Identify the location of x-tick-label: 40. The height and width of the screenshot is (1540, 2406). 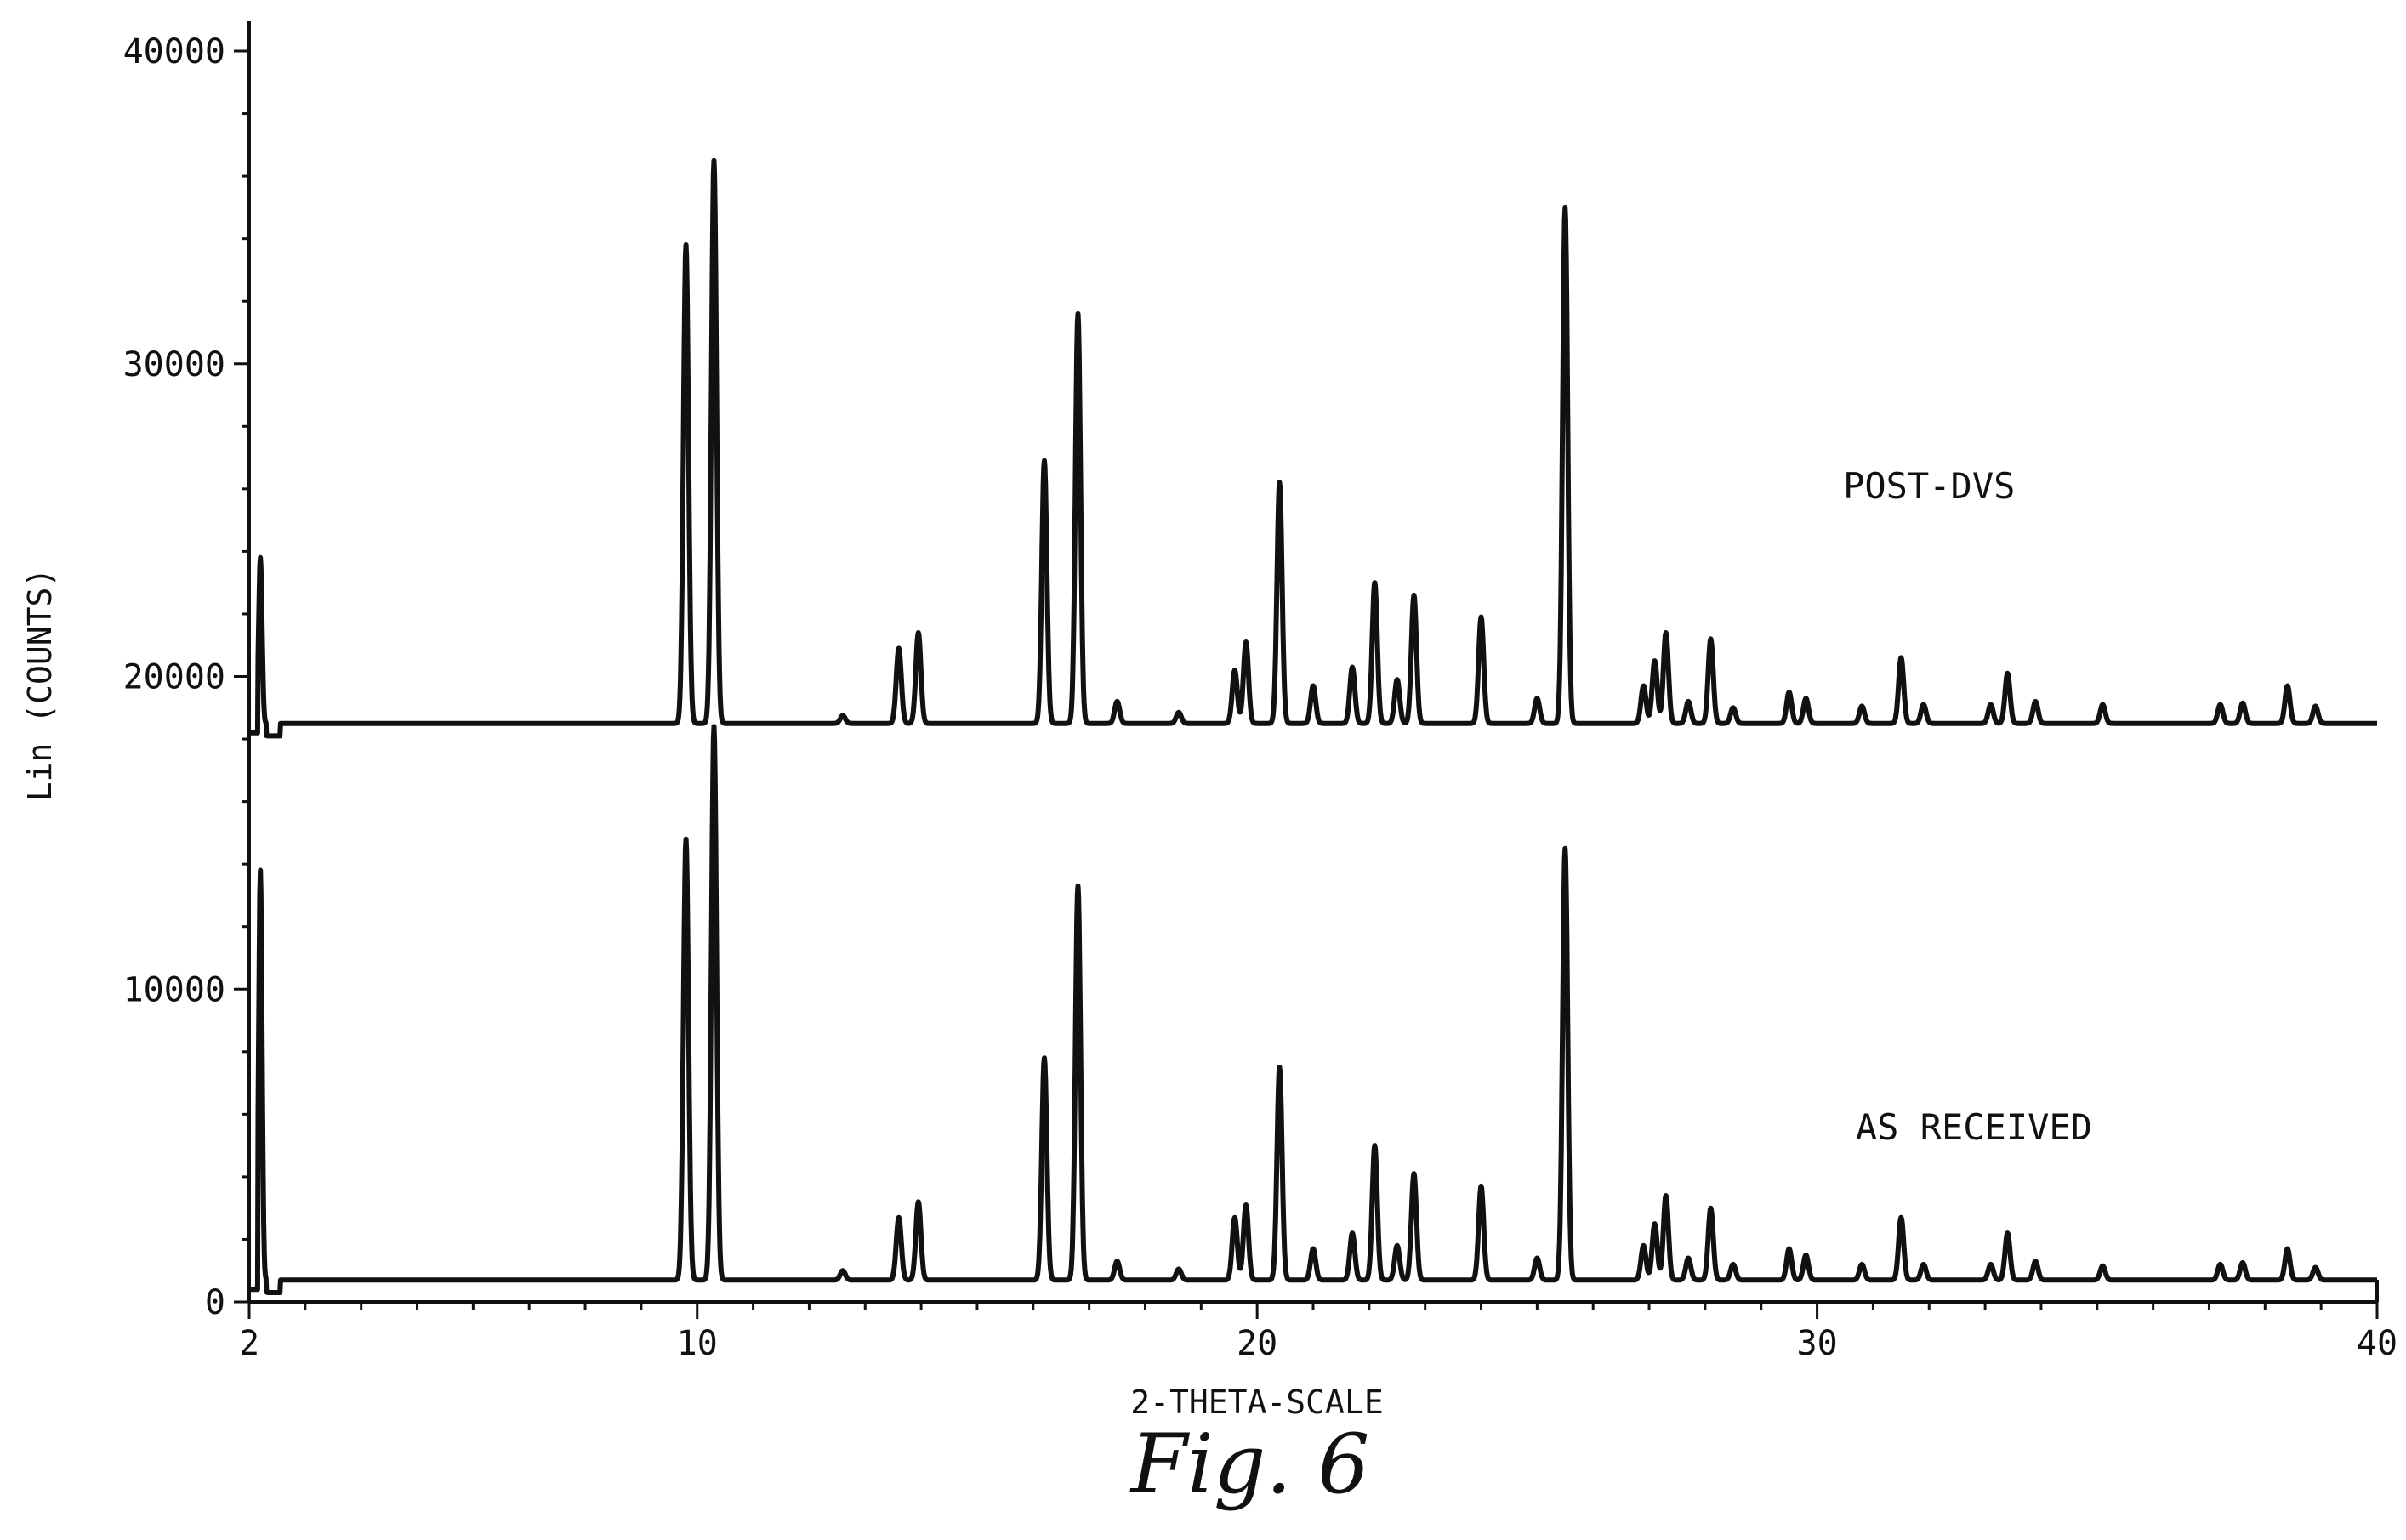
(2377, 1343).